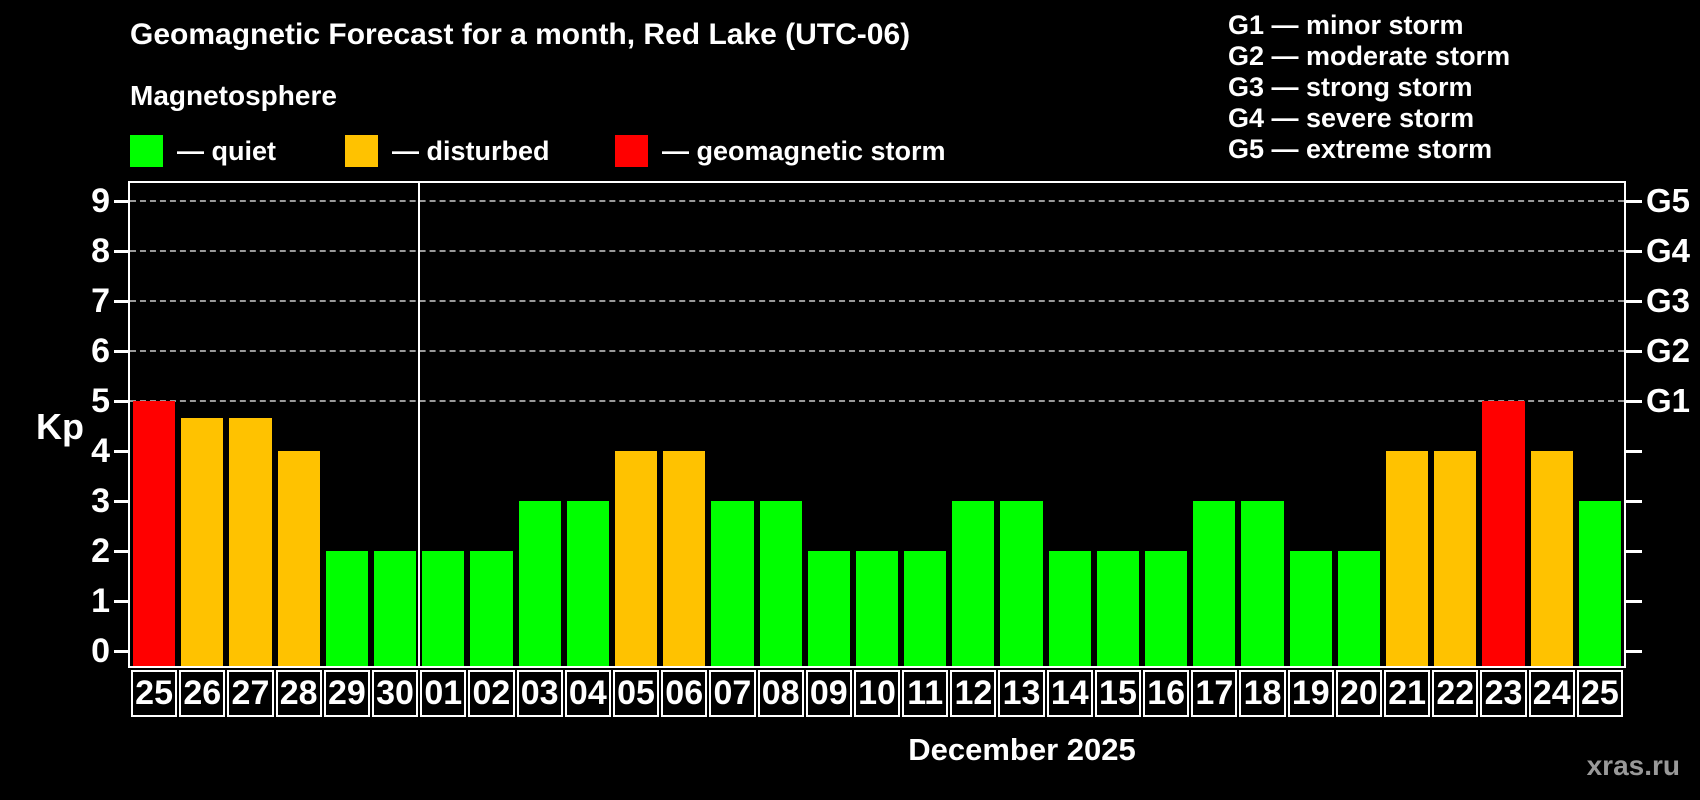 The width and height of the screenshot is (1700, 800). What do you see at coordinates (100, 351) in the screenshot?
I see `y-tick-label: 6` at bounding box center [100, 351].